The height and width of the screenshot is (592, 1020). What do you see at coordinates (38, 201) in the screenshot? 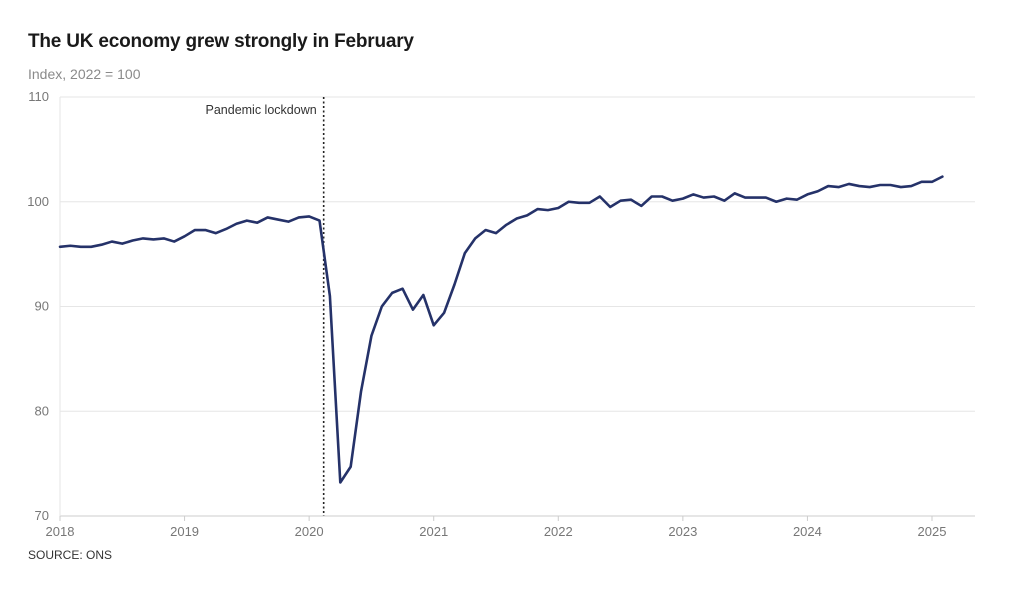
I see `y-tick-label: 100` at bounding box center [38, 201].